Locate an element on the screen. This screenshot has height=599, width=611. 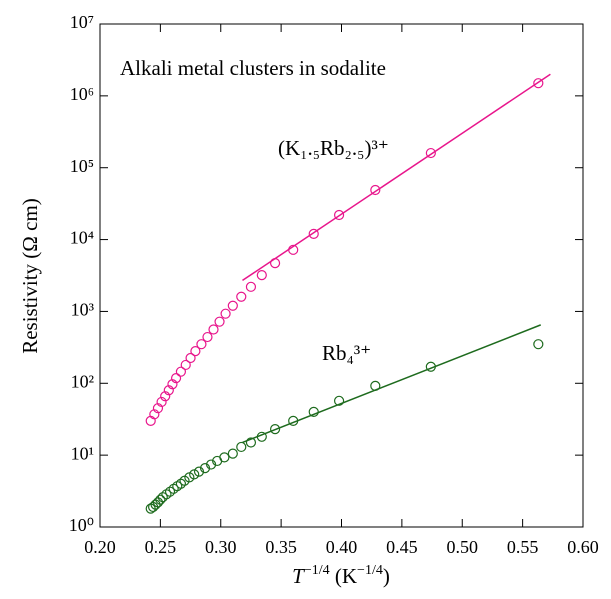
x-tick-label: 0.35 is located at coordinates (281, 547).